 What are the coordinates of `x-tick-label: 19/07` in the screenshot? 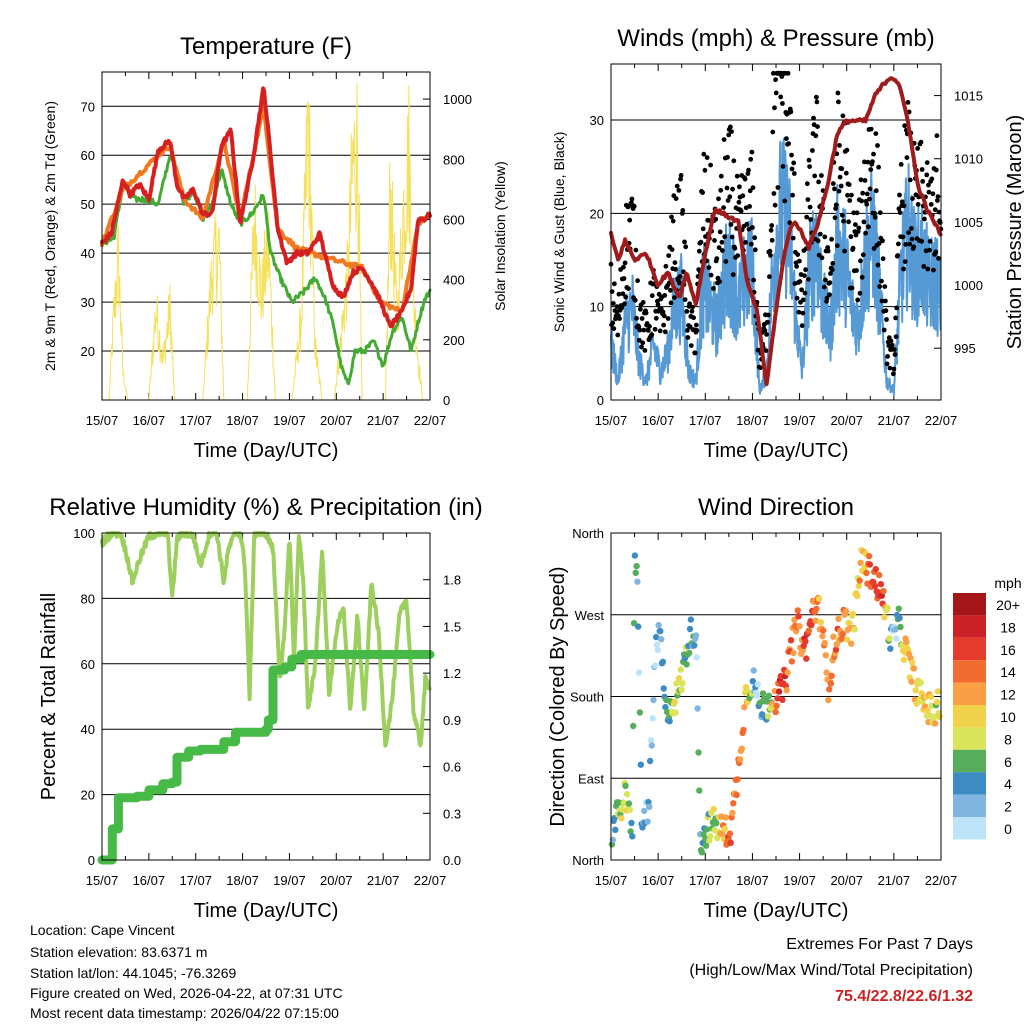 It's located at (289, 880).